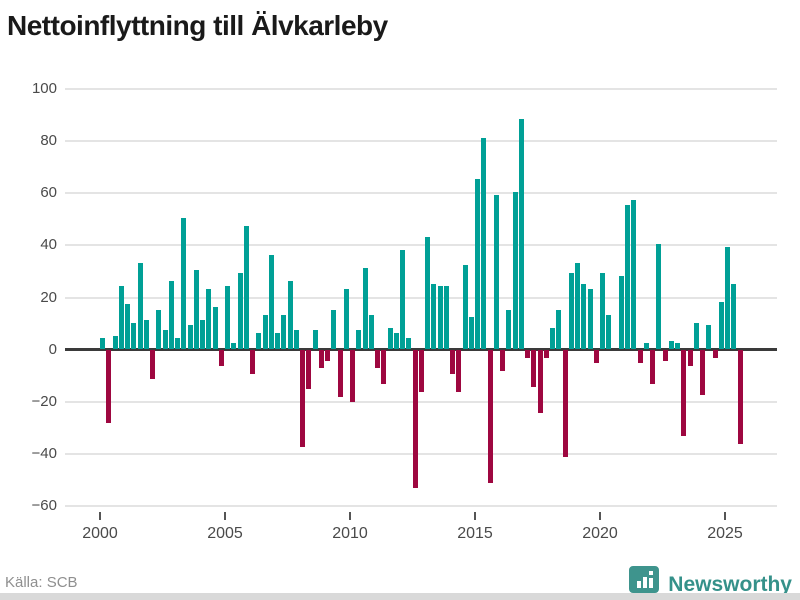 This screenshot has height=600, width=800. I want to click on x-axis-label: 2010, so click(350, 534).